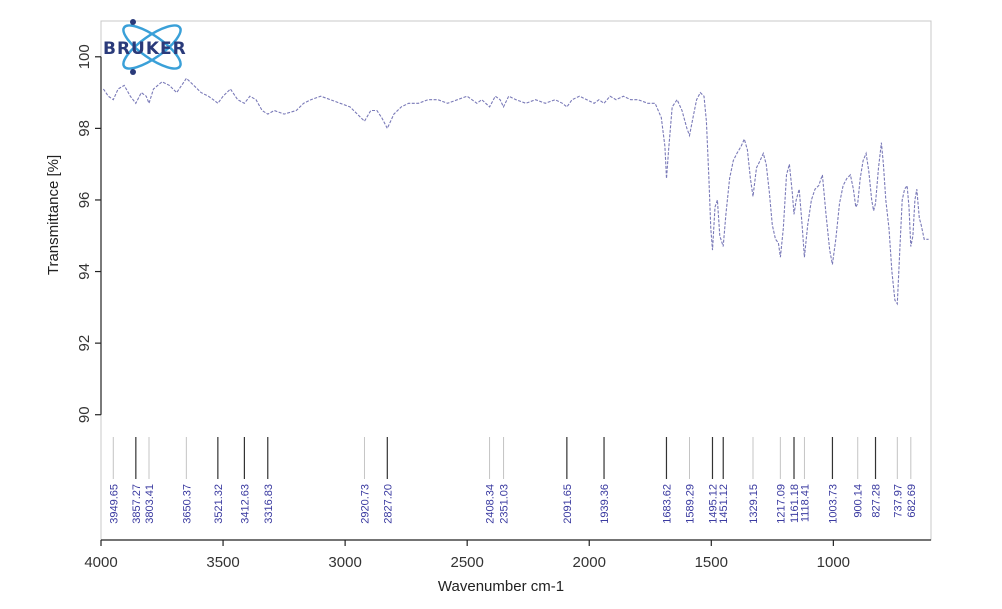 This screenshot has width=1002, height=609. What do you see at coordinates (150, 504) in the screenshot?
I see `peak-label: 3803.41` at bounding box center [150, 504].